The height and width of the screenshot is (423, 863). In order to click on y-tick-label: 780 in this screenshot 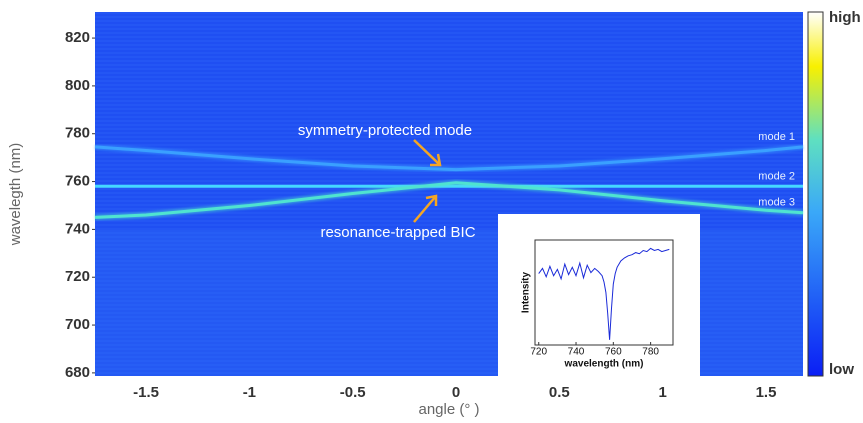, I will do `click(77, 133)`.